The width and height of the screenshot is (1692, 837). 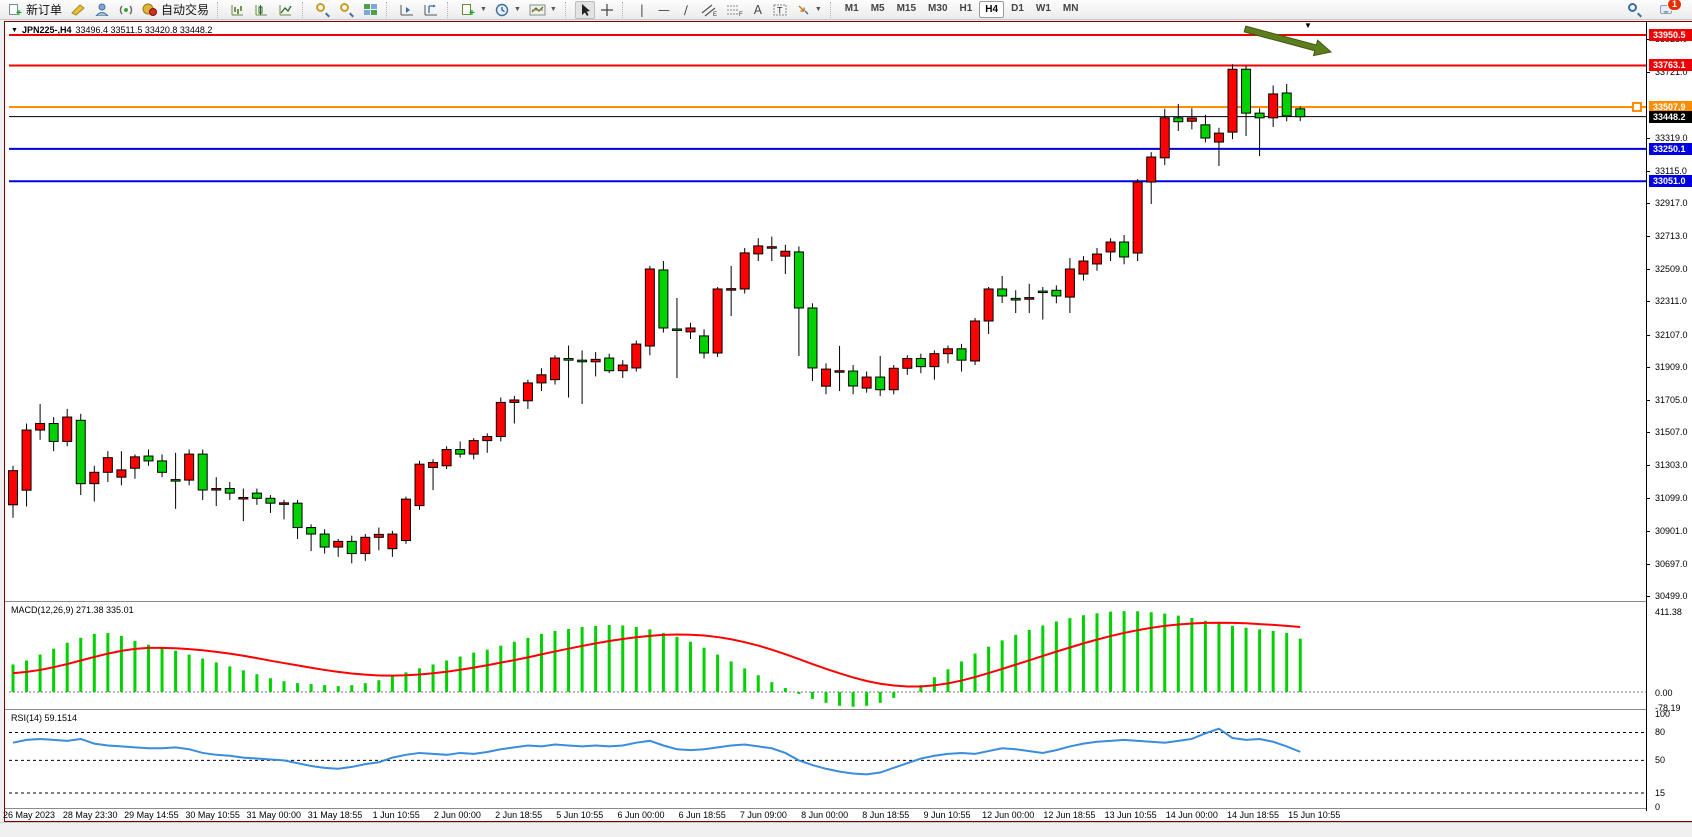 I want to click on toolbar-separator, so click(x=304, y=9).